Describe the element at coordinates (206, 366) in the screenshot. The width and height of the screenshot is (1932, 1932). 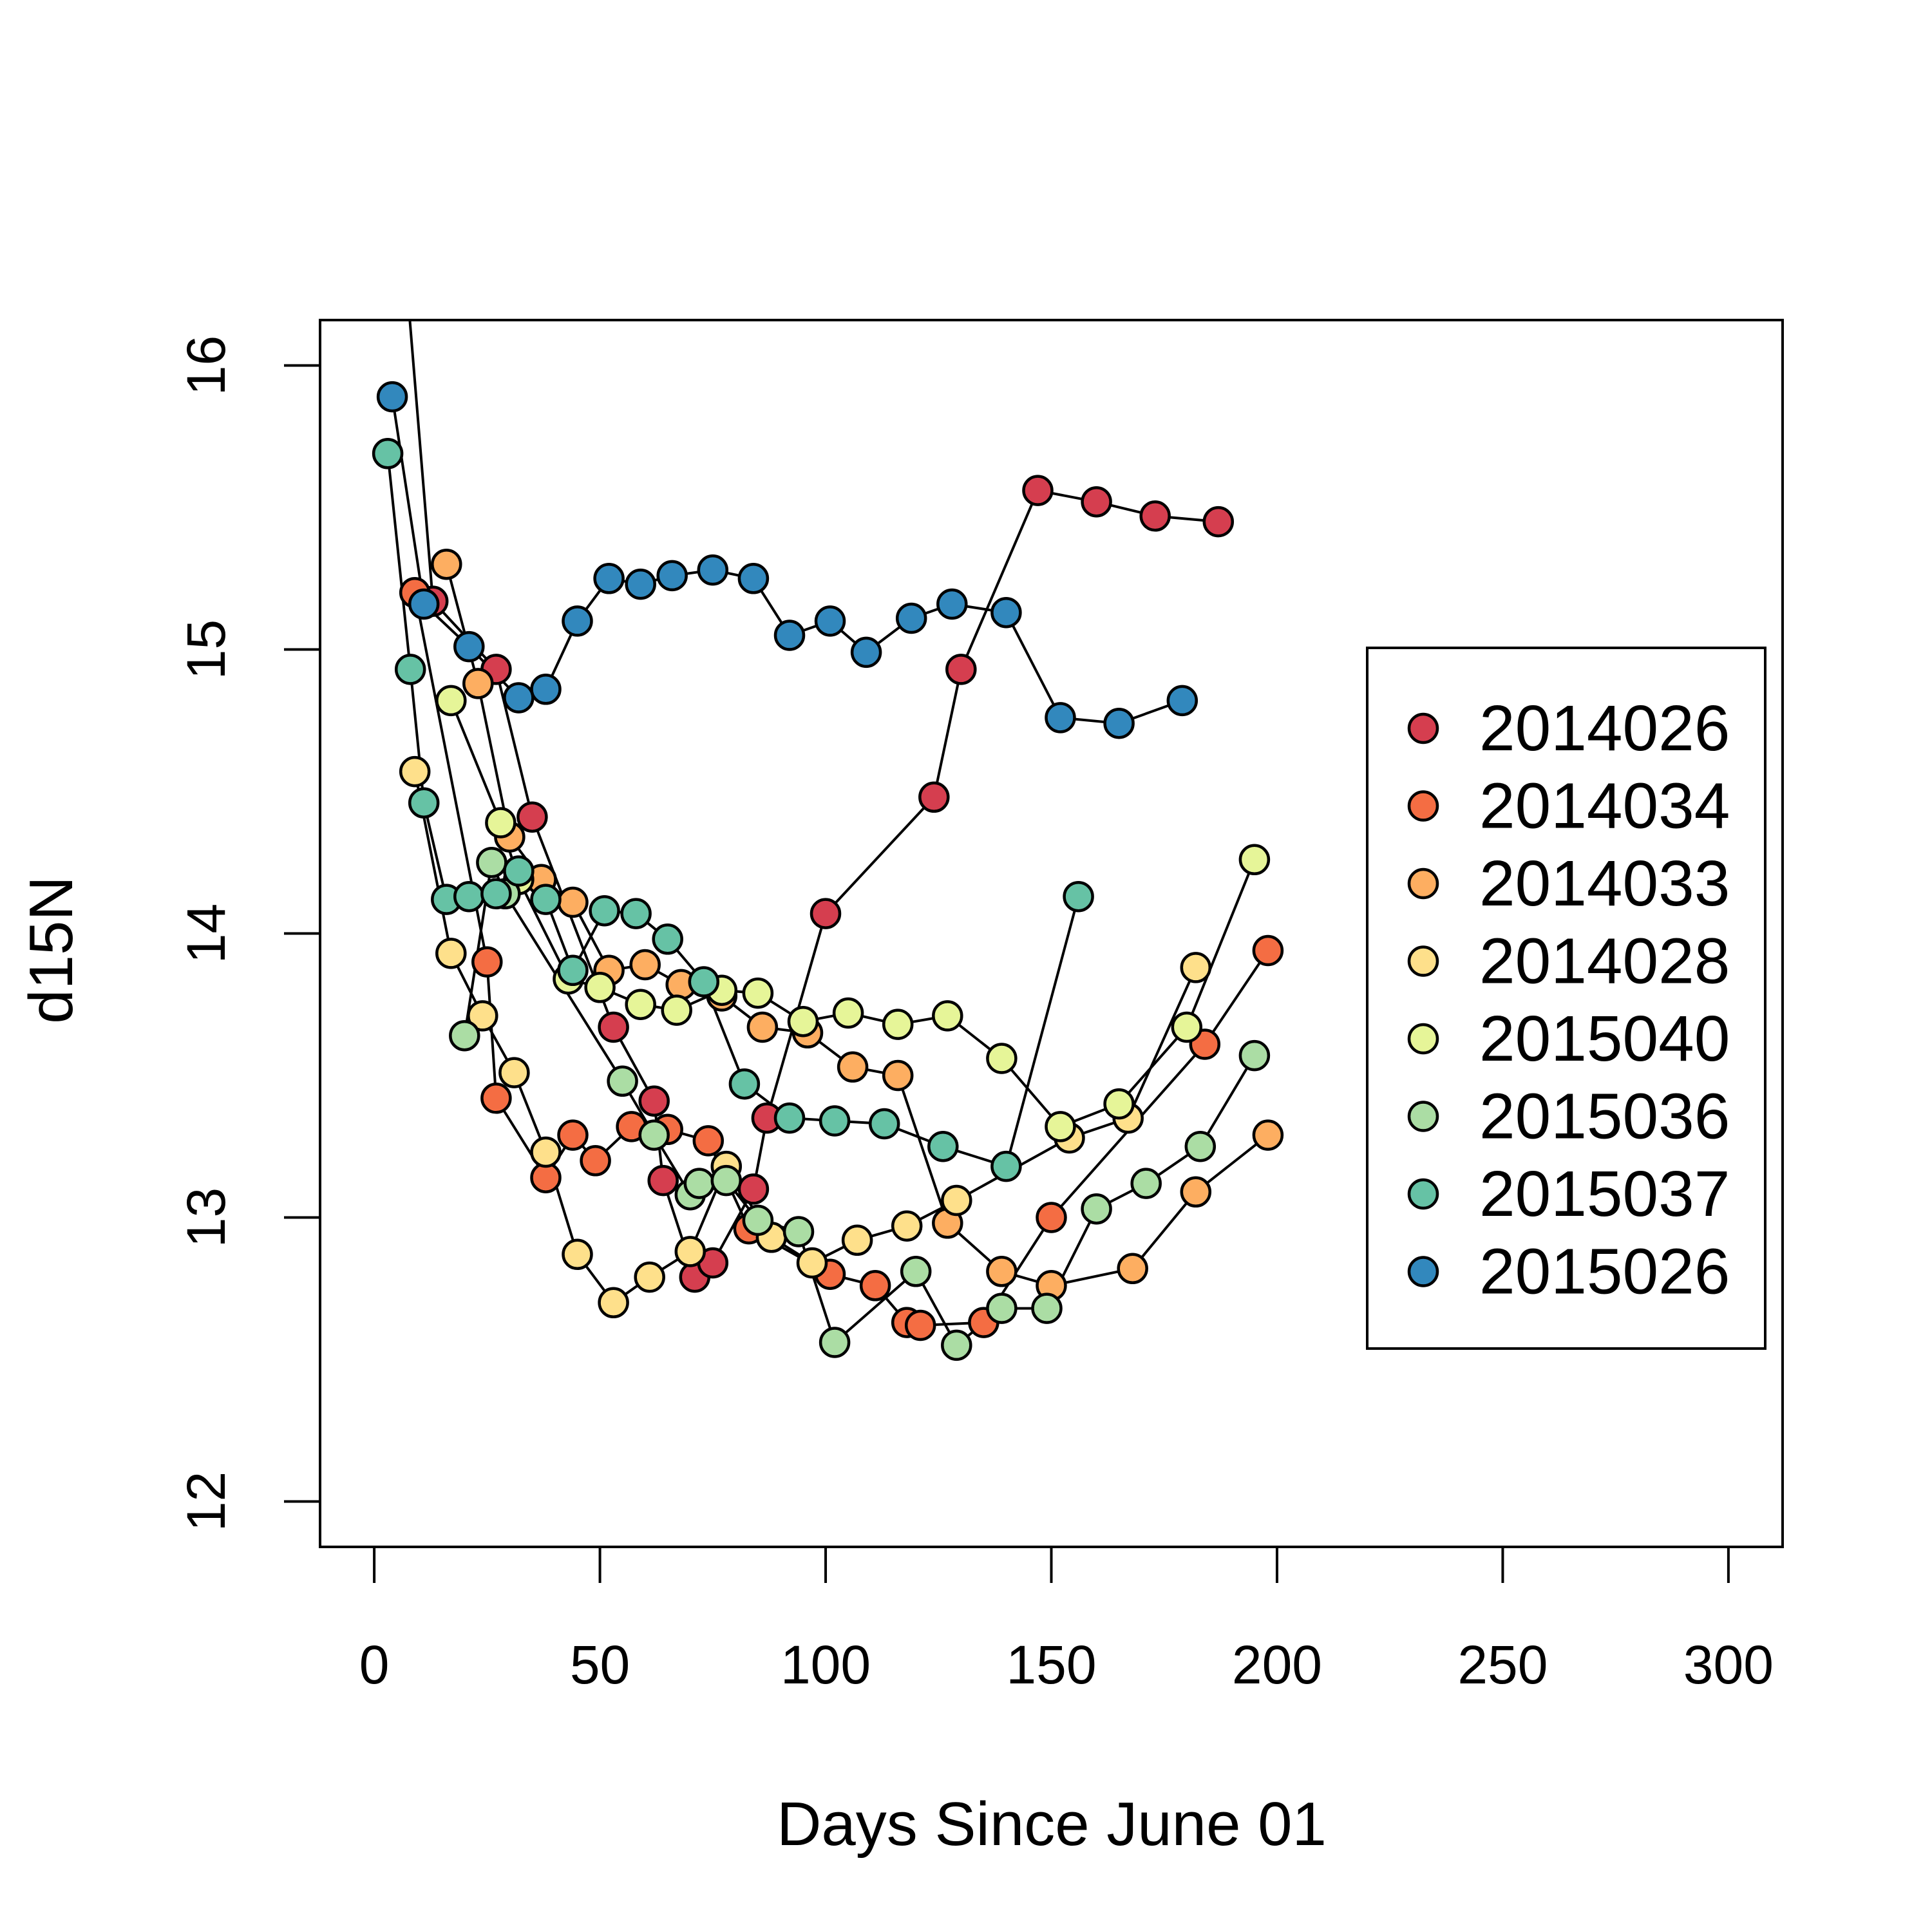
I see `y-tick-label: 16` at that location.